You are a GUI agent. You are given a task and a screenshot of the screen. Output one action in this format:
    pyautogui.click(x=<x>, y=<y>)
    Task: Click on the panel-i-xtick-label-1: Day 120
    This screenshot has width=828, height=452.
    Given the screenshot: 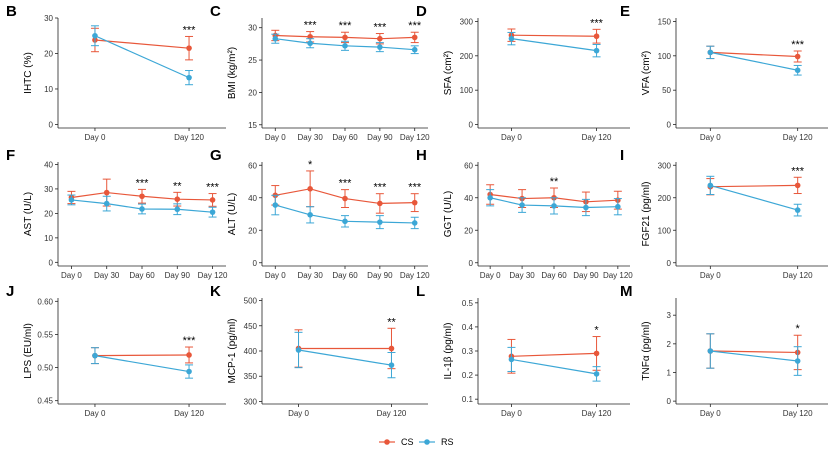 What is the action you would take?
    pyautogui.click(x=798, y=275)
    